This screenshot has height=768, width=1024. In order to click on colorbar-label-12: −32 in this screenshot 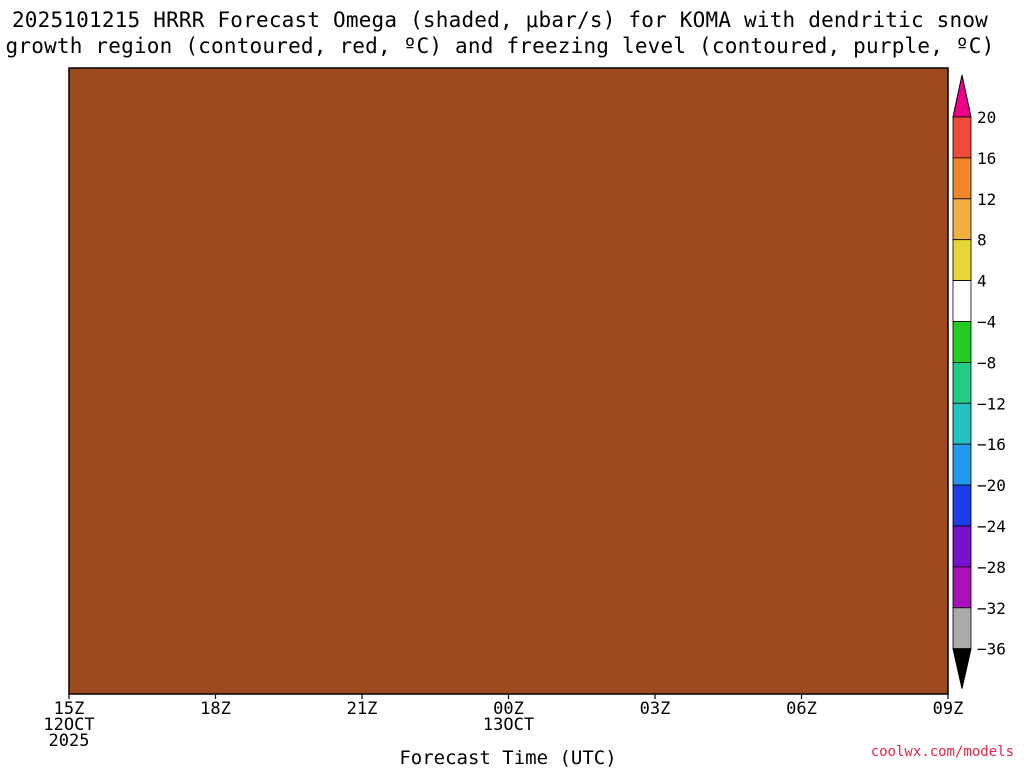, I will do `click(991, 608)`.